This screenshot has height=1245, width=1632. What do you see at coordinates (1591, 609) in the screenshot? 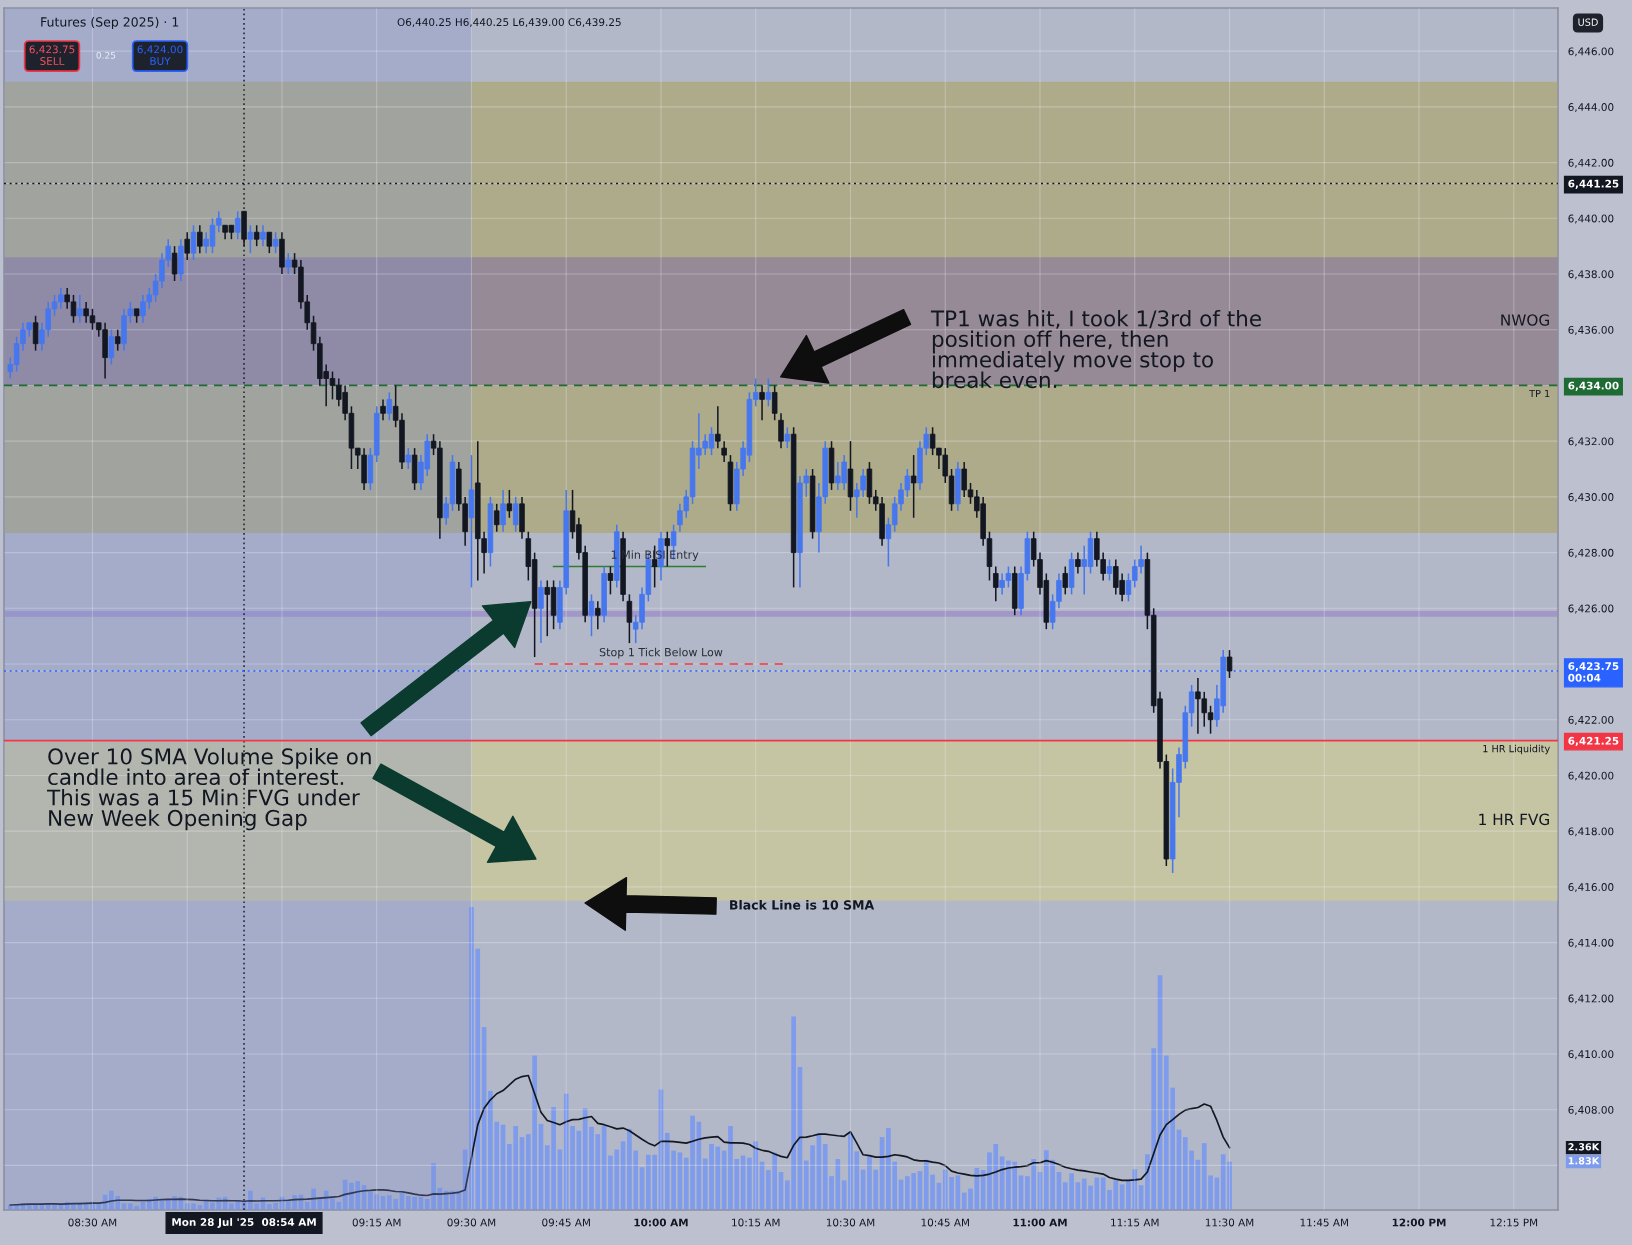
I see `y-tick-label: 6,426.00` at bounding box center [1591, 609].